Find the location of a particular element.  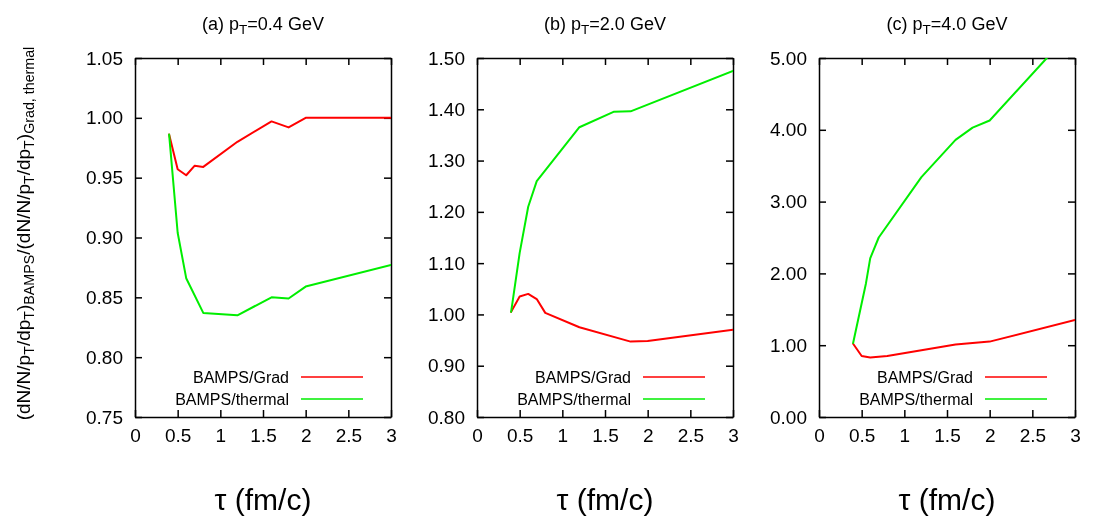

y-tick-label: 0.95 is located at coordinates (104, 178).